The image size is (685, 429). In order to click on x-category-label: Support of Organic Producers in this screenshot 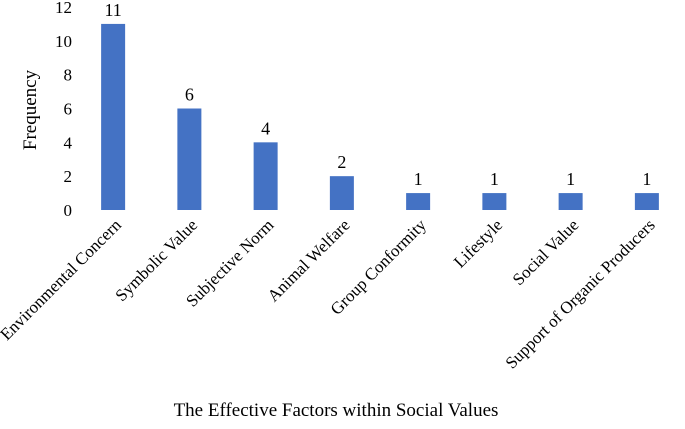, I will do `click(580, 293)`.